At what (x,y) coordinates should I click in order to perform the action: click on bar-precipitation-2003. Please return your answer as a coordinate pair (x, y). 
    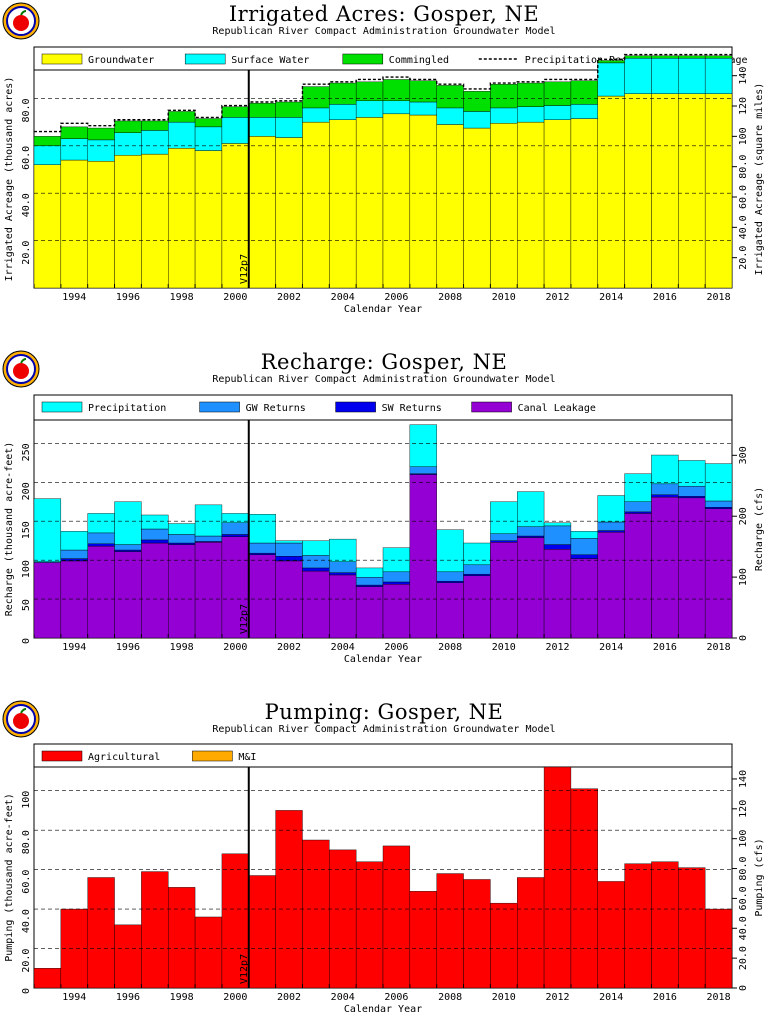
    Looking at the image, I should click on (316, 548).